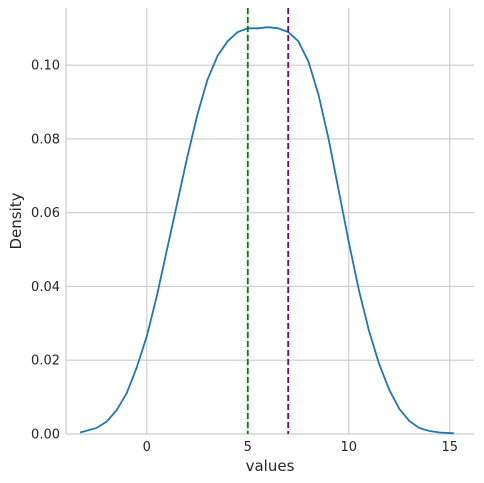  I want to click on y-tick-label: 0.08, so click(45, 139).